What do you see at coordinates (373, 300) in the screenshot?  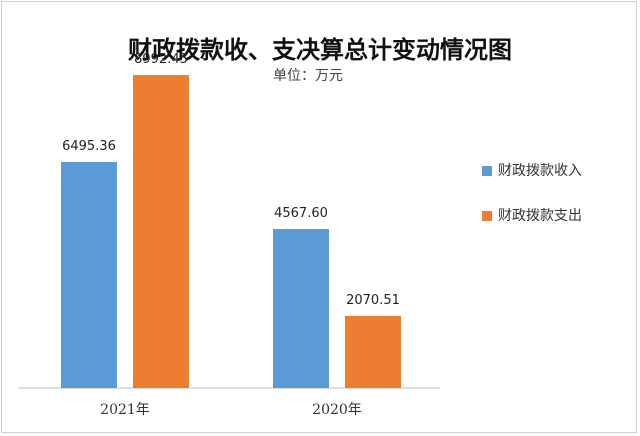 I see `data-label-expense-1: 2070.51` at bounding box center [373, 300].